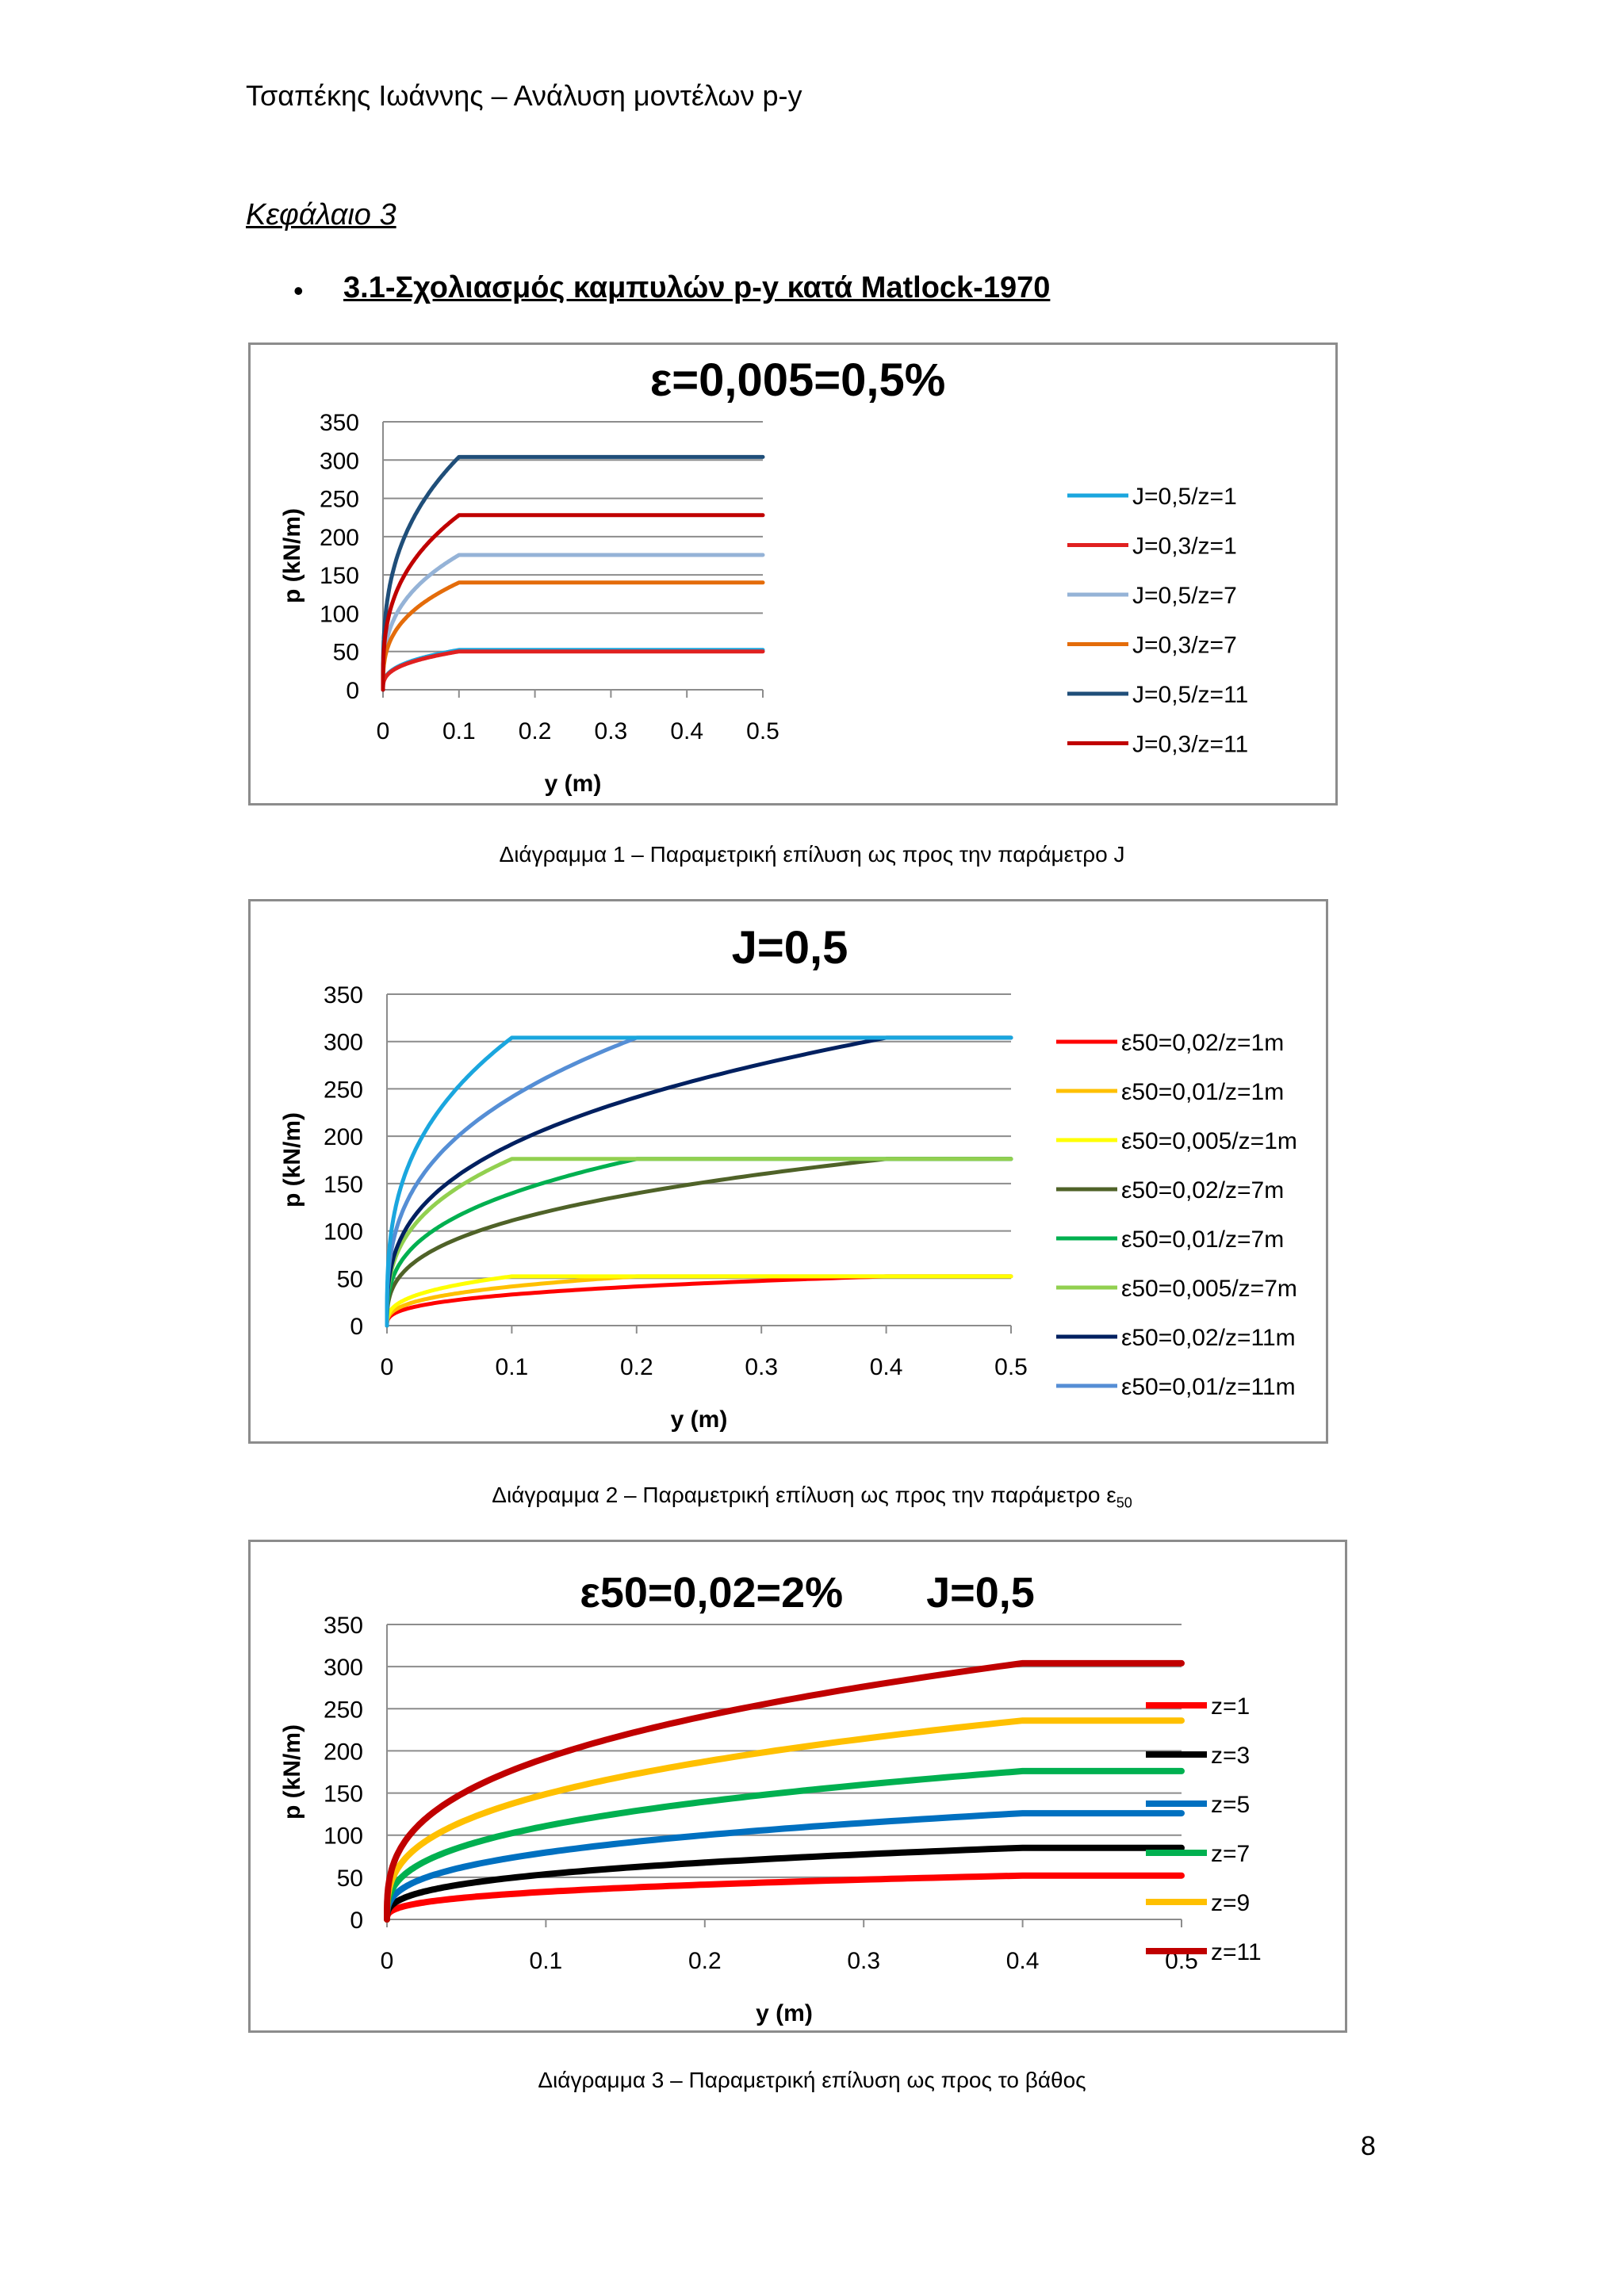 Image resolution: width=1624 pixels, height=2296 pixels. Describe the element at coordinates (1202, 1190) in the screenshot. I see `legend-label: ε50=0,02/z=7m` at that location.